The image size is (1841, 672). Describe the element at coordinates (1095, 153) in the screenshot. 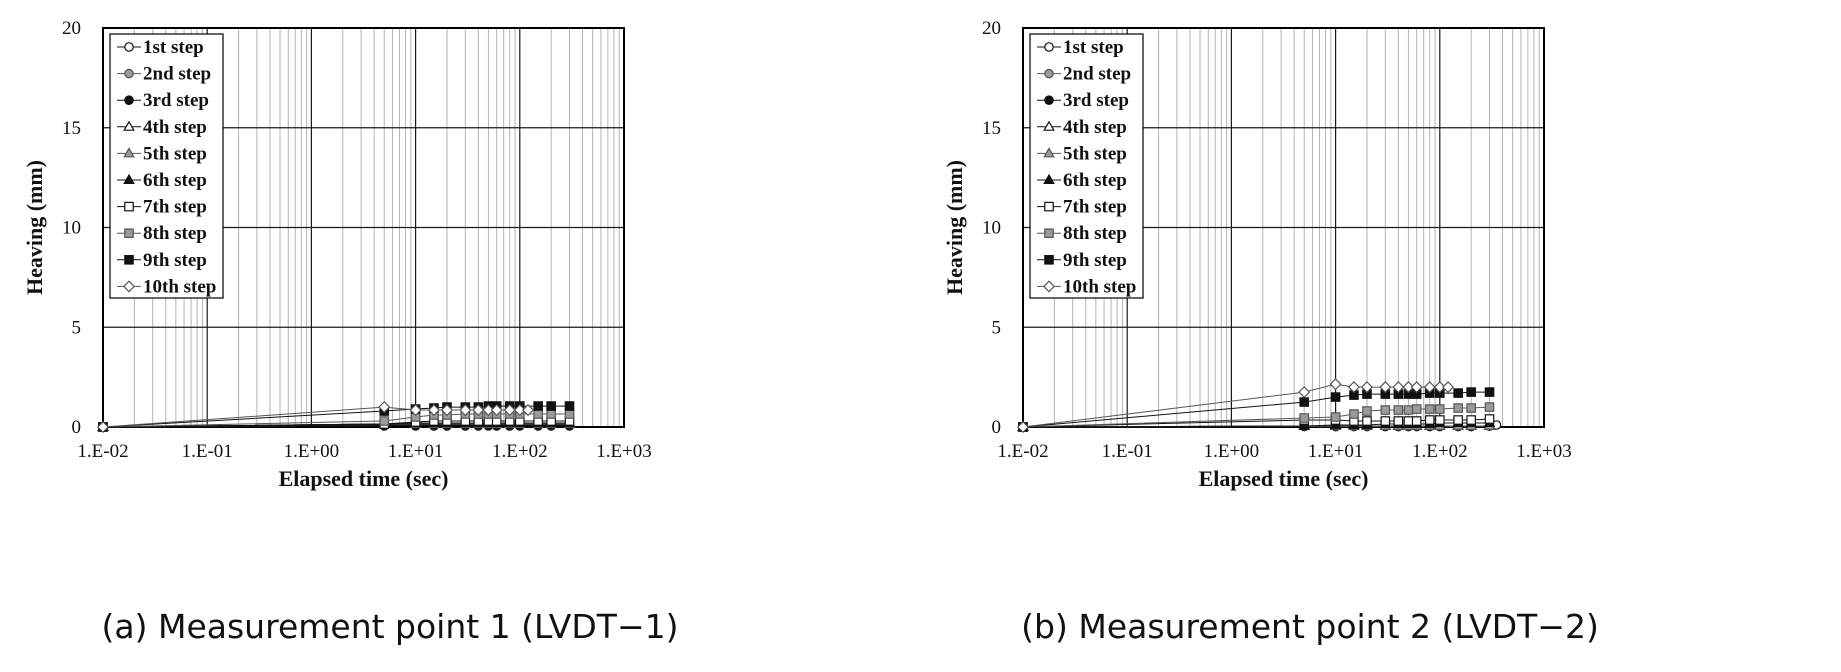

I see `legend-label: 5th step` at that location.